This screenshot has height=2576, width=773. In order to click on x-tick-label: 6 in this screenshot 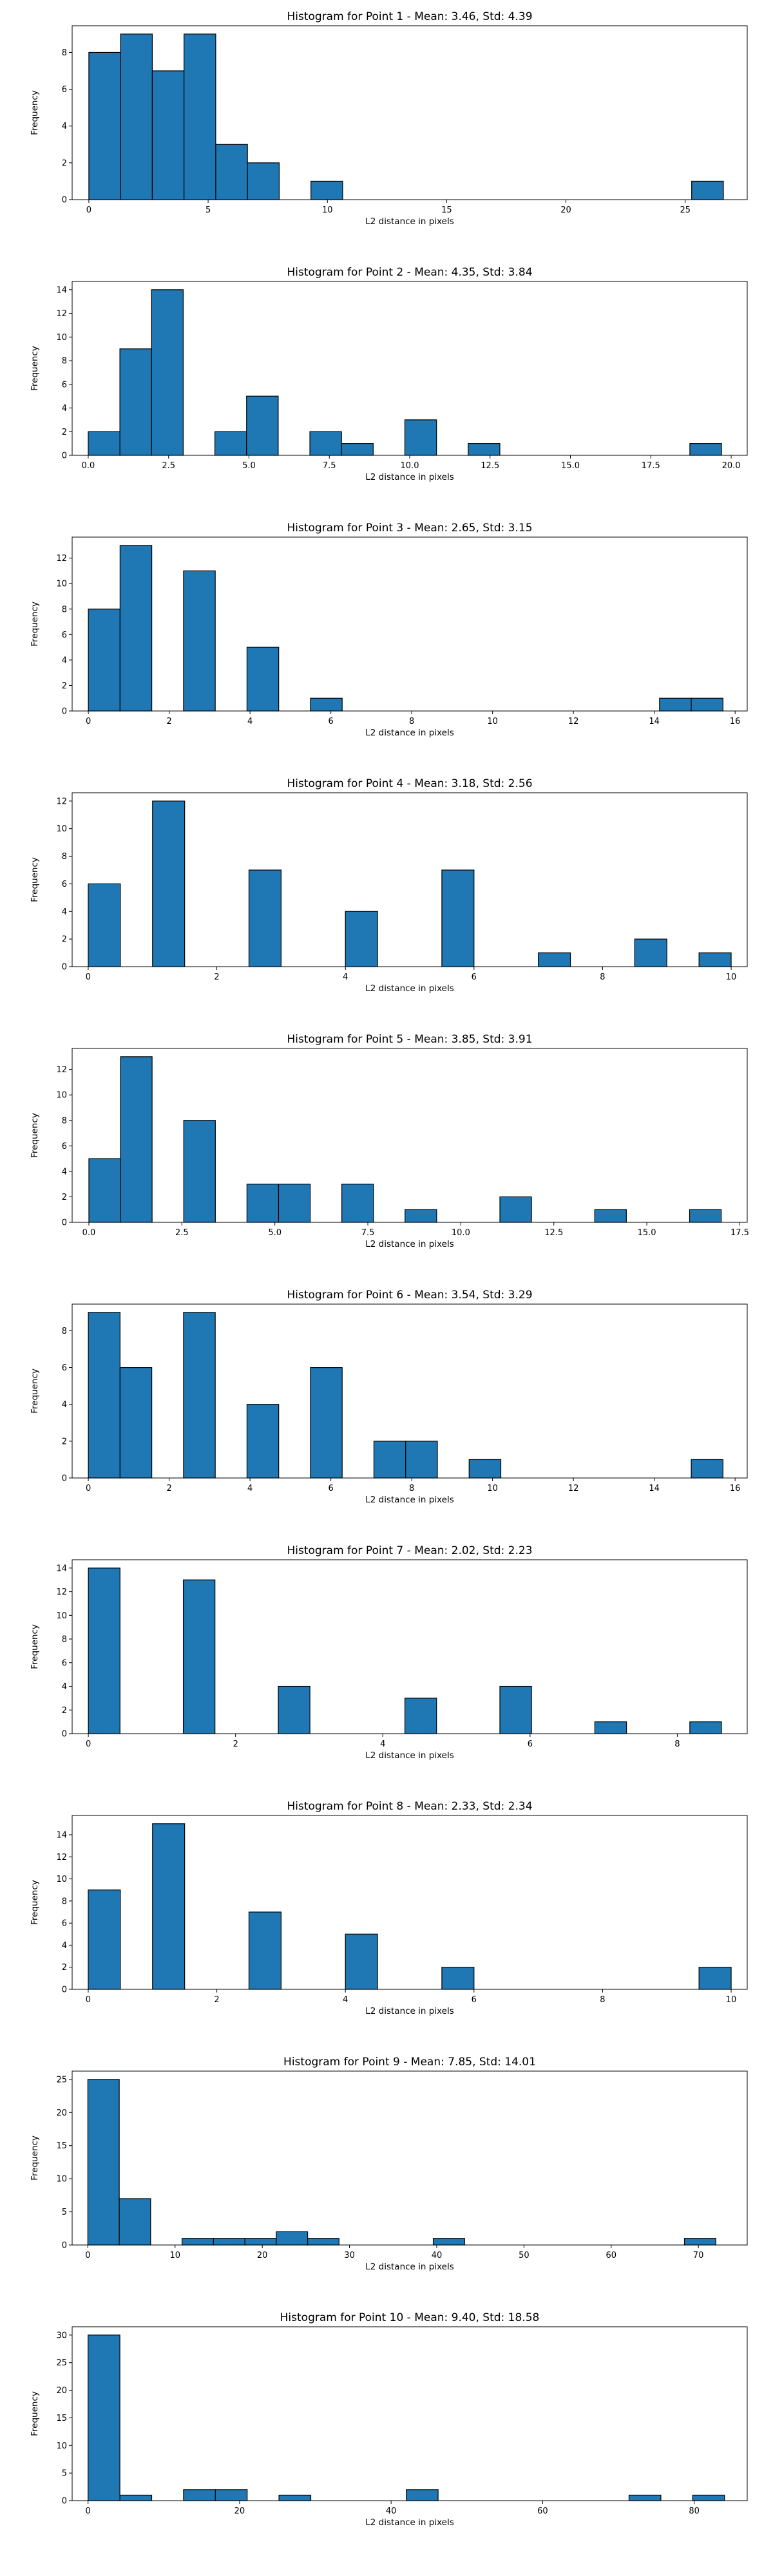, I will do `click(474, 977)`.